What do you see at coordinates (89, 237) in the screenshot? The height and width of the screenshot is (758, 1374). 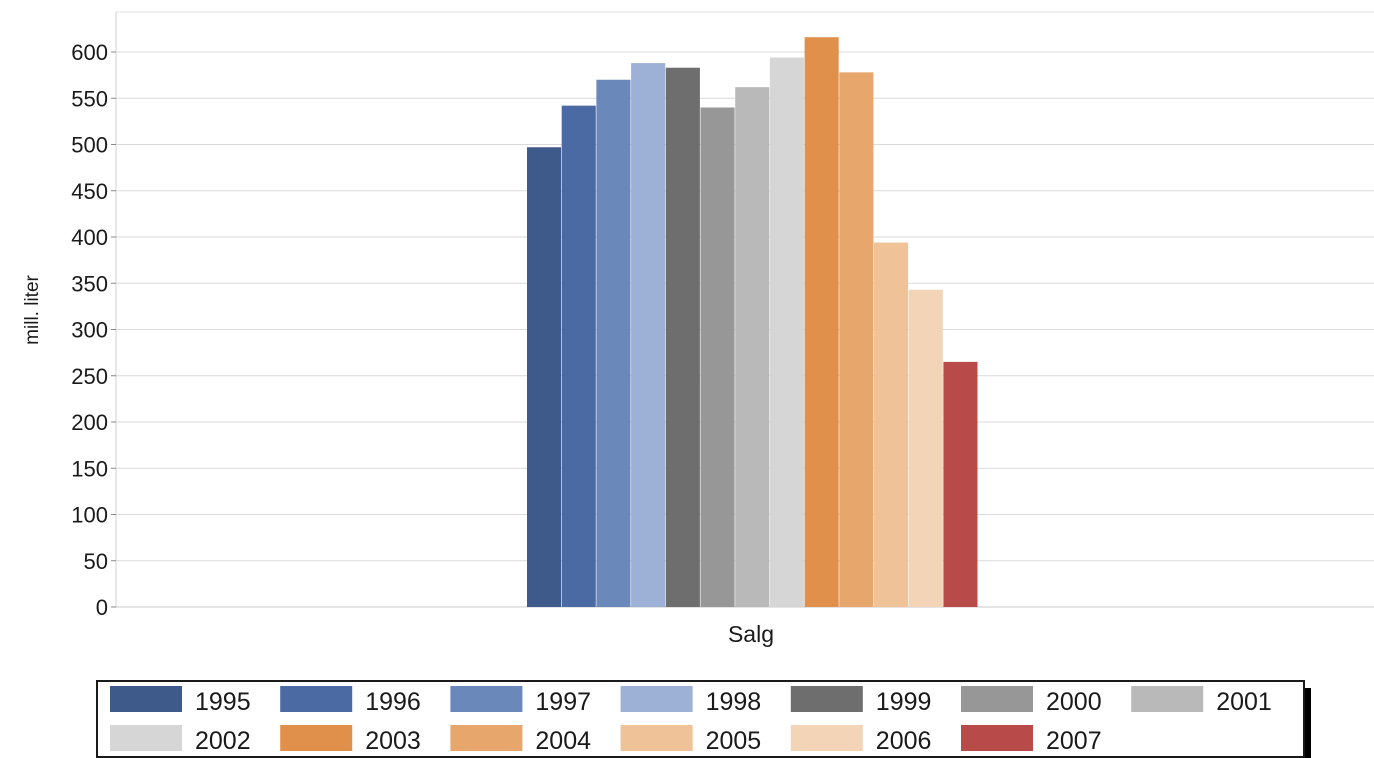 I see `y-tick-label-400: 400` at bounding box center [89, 237].